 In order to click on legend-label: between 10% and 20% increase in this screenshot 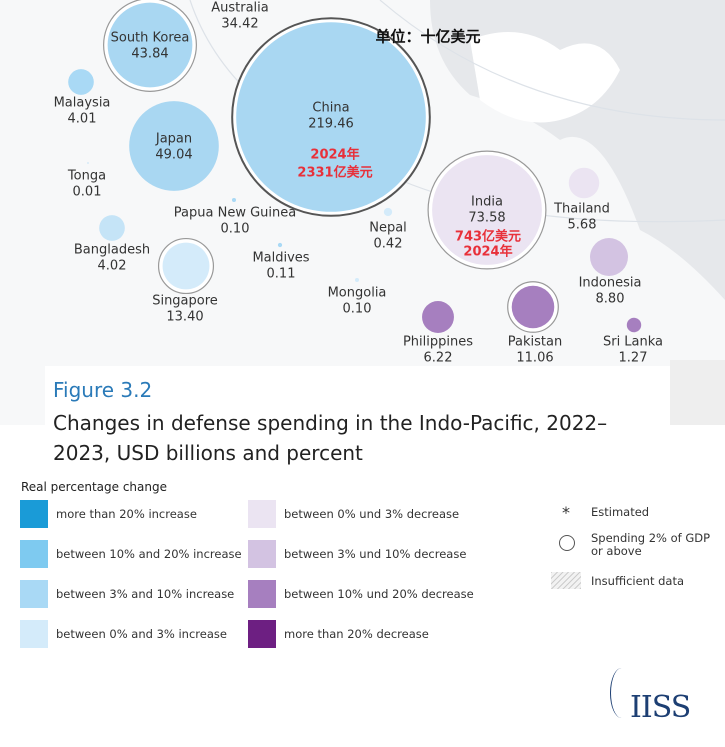, I will do `click(149, 554)`.